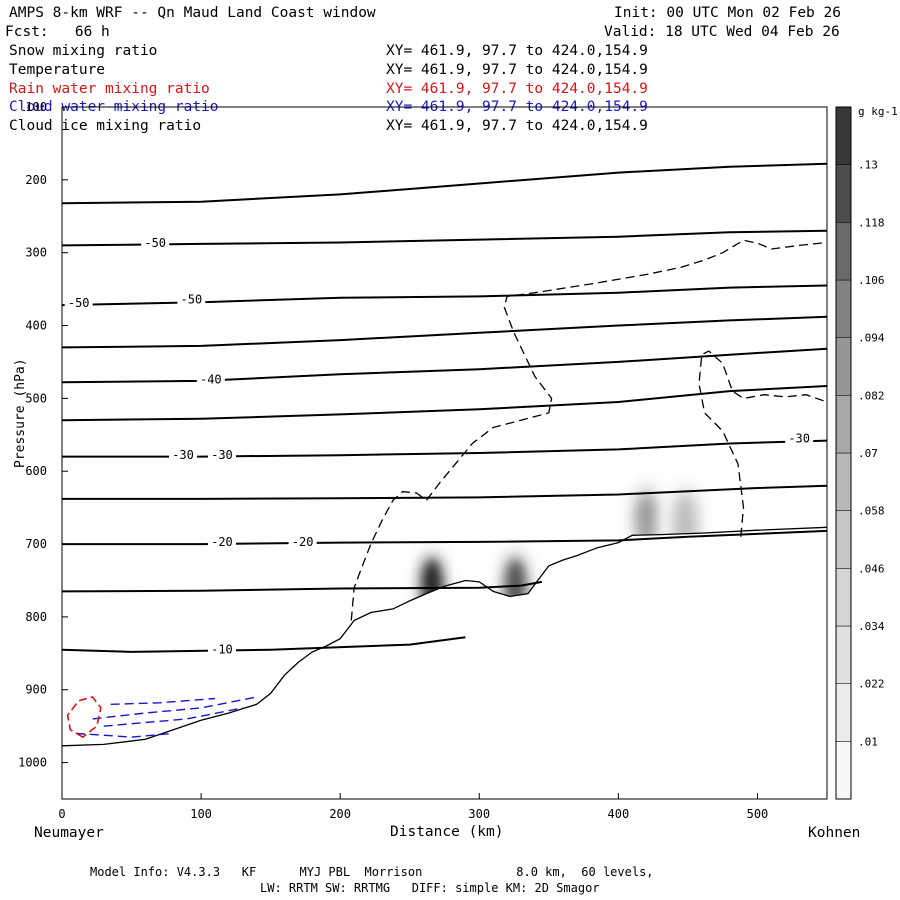 The height and width of the screenshot is (900, 900). Describe the element at coordinates (36, 617) in the screenshot. I see `y-tick-label: 800` at that location.